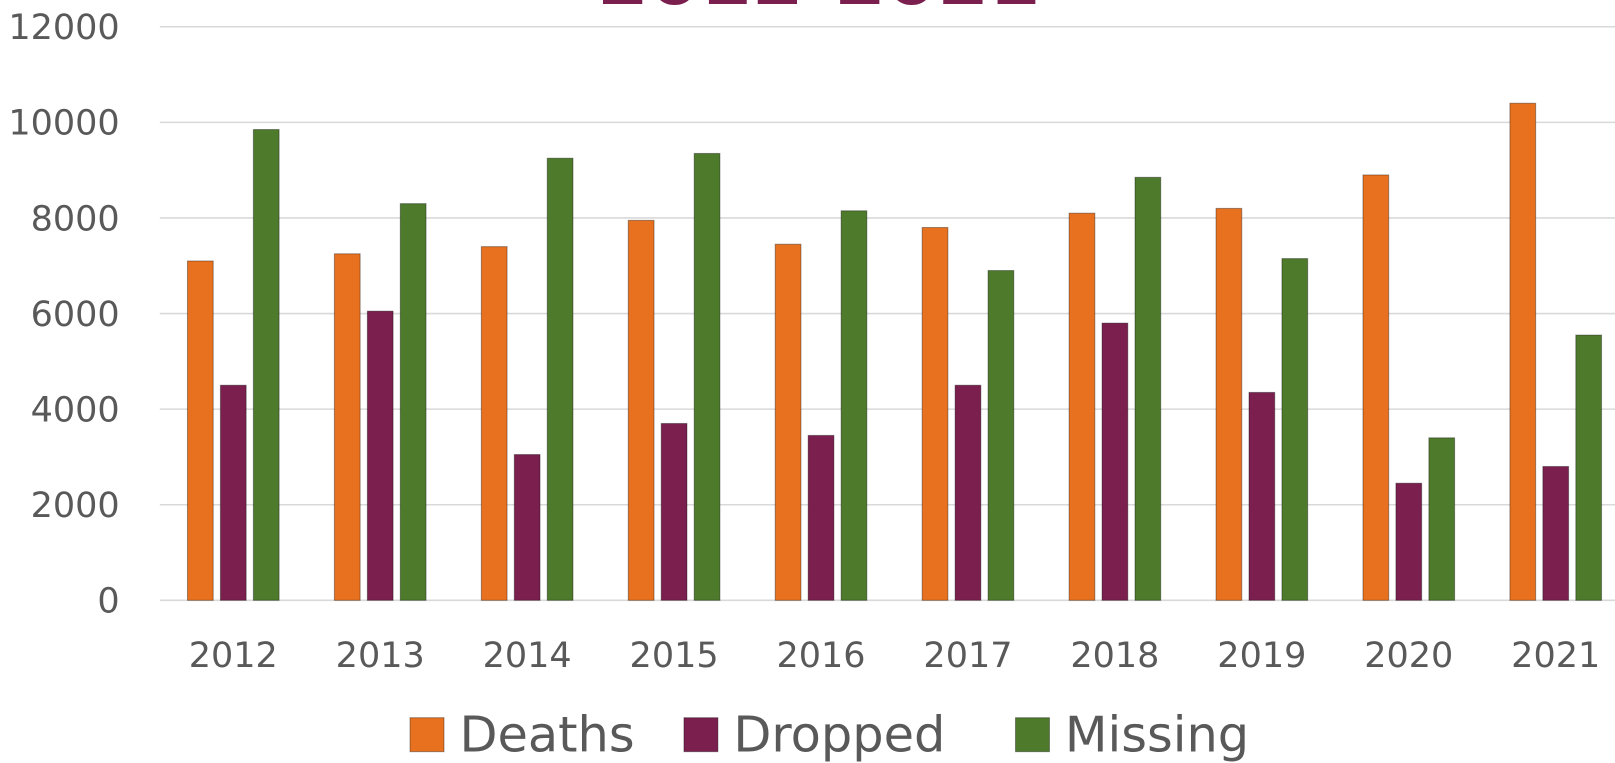 This screenshot has height=763, width=1615. Describe the element at coordinates (75, 219) in the screenshot. I see `y-tick-label: 8000` at that location.